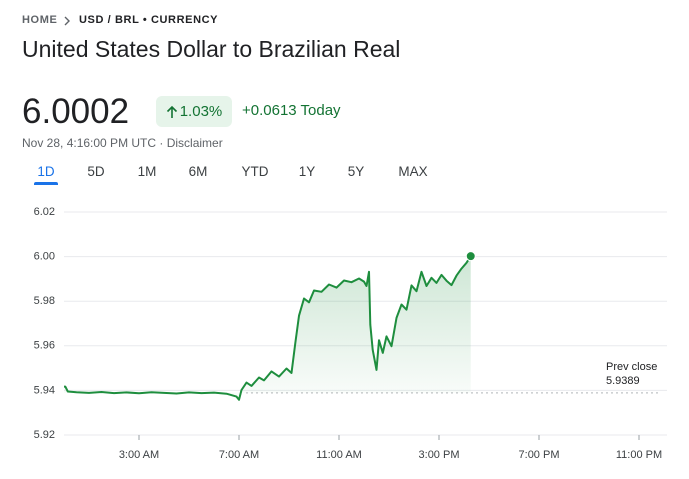 Image resolution: width=689 pixels, height=479 pixels. I want to click on range-tab: 5Y, so click(356, 171).